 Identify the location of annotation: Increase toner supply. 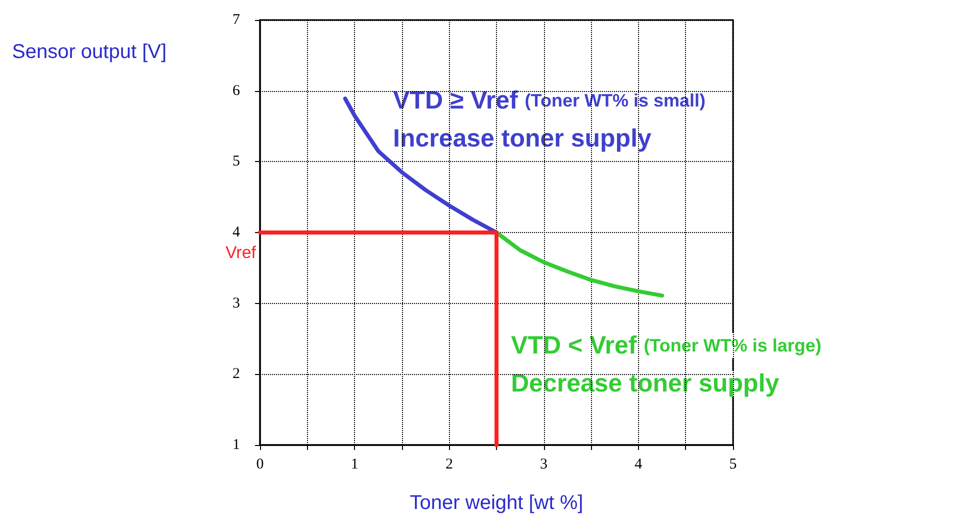
(522, 138).